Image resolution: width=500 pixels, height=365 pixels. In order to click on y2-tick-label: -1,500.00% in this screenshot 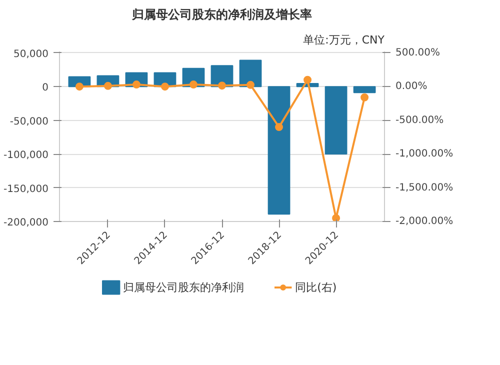, I will do `click(425, 188)`.